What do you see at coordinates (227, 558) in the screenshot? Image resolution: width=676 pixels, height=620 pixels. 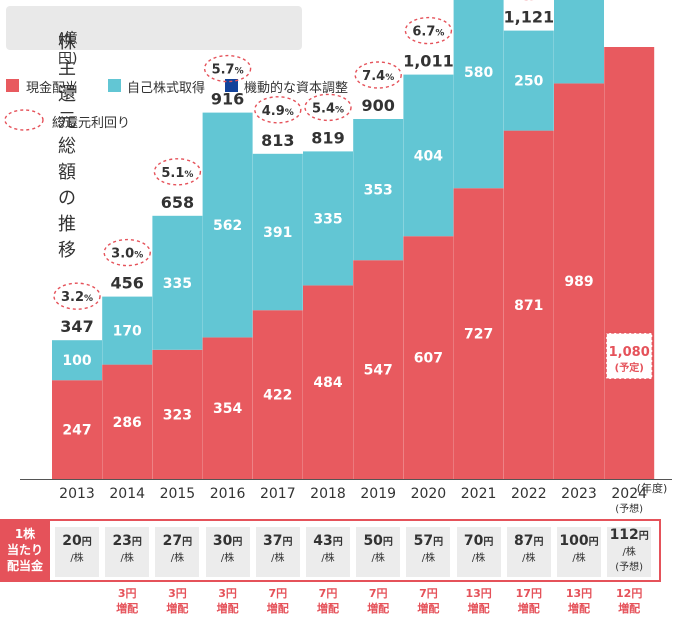 I see `dividend-per-share-2016: /株` at bounding box center [227, 558].